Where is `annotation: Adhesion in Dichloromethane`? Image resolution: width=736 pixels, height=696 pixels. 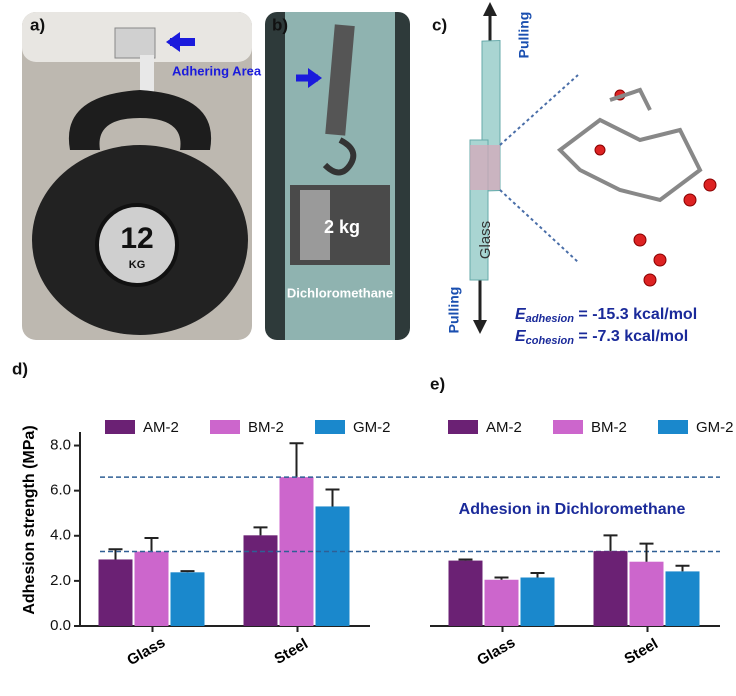 annotation: Adhesion in Dichloromethane is located at coordinates (572, 509).